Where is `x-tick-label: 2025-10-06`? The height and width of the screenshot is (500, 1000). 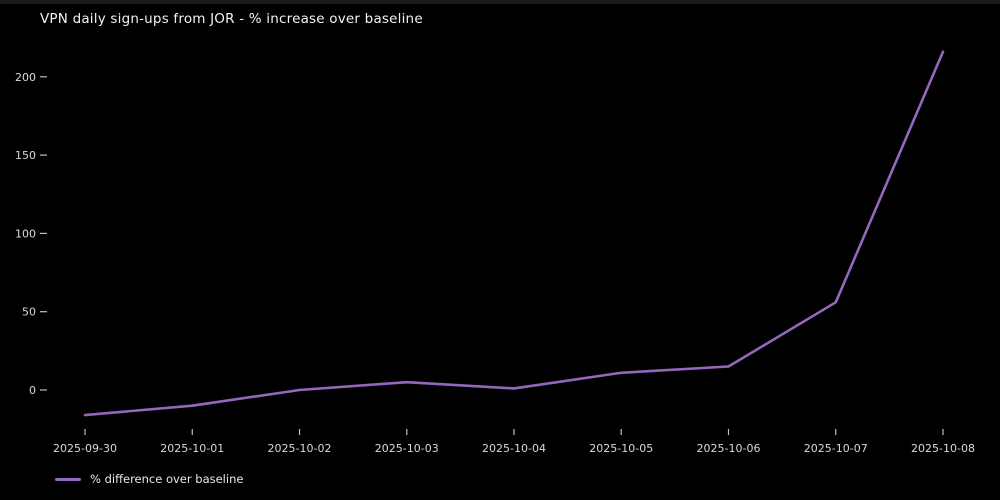
x-tick-label: 2025-10-06 is located at coordinates (729, 448).